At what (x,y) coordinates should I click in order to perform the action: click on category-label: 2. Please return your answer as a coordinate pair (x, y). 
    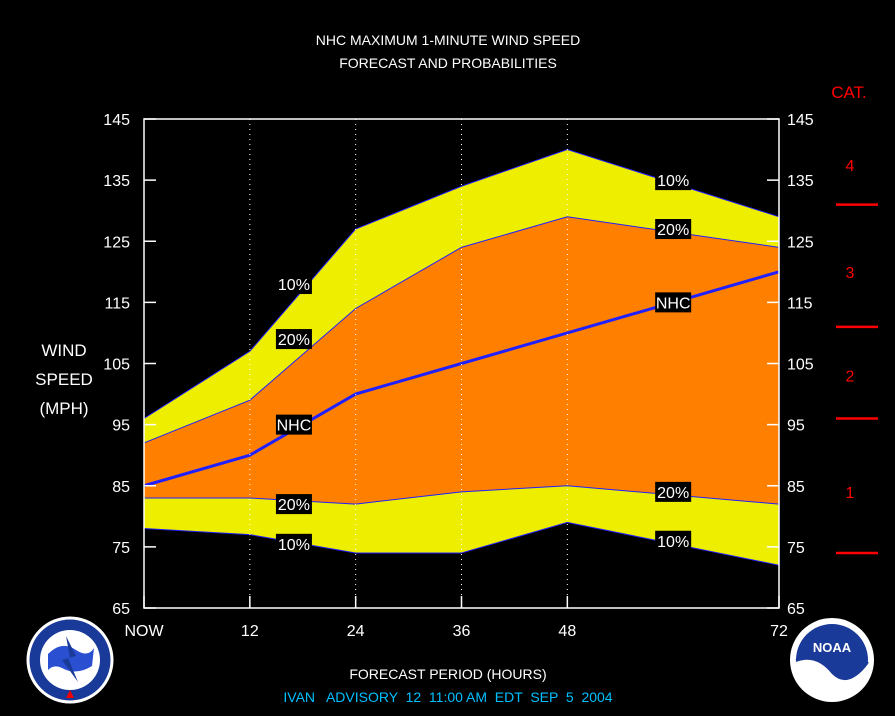
    Looking at the image, I should click on (850, 377).